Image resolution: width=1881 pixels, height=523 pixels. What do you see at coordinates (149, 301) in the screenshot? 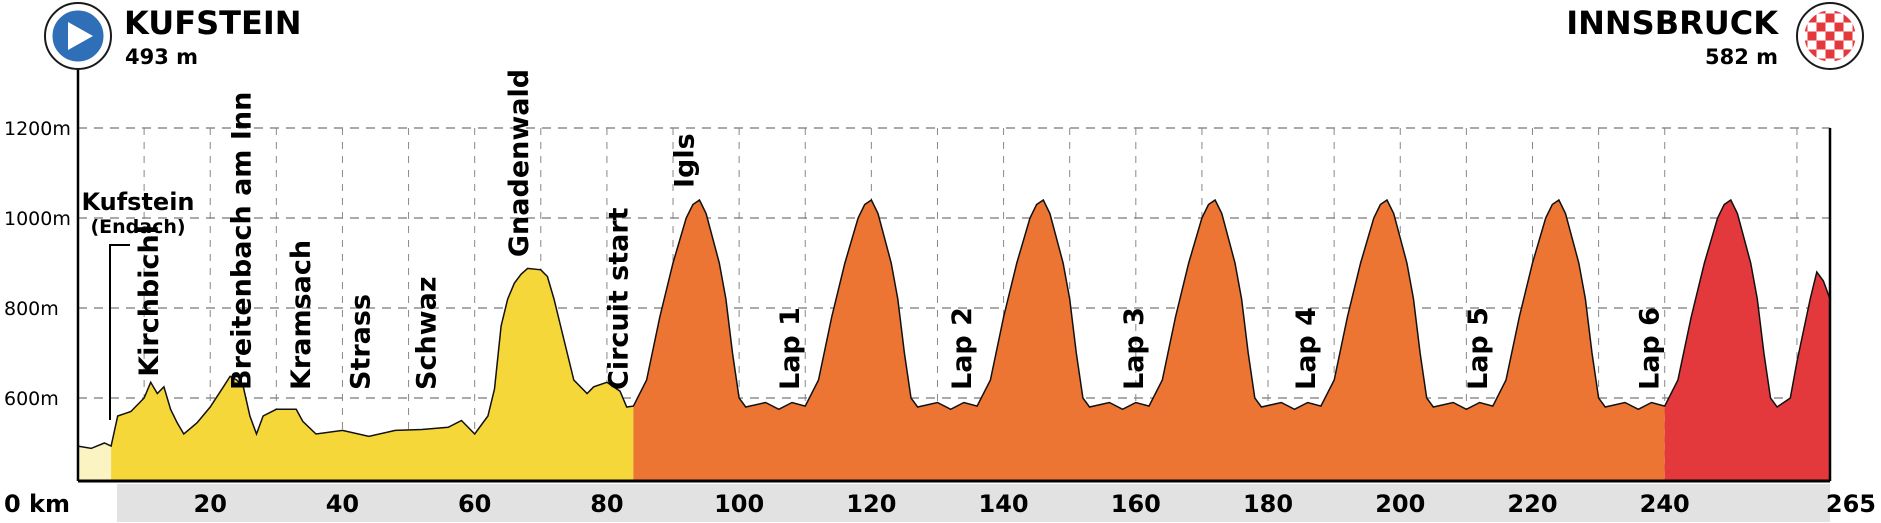
I see `waypoint-label: Kirchbichl` at bounding box center [149, 301].